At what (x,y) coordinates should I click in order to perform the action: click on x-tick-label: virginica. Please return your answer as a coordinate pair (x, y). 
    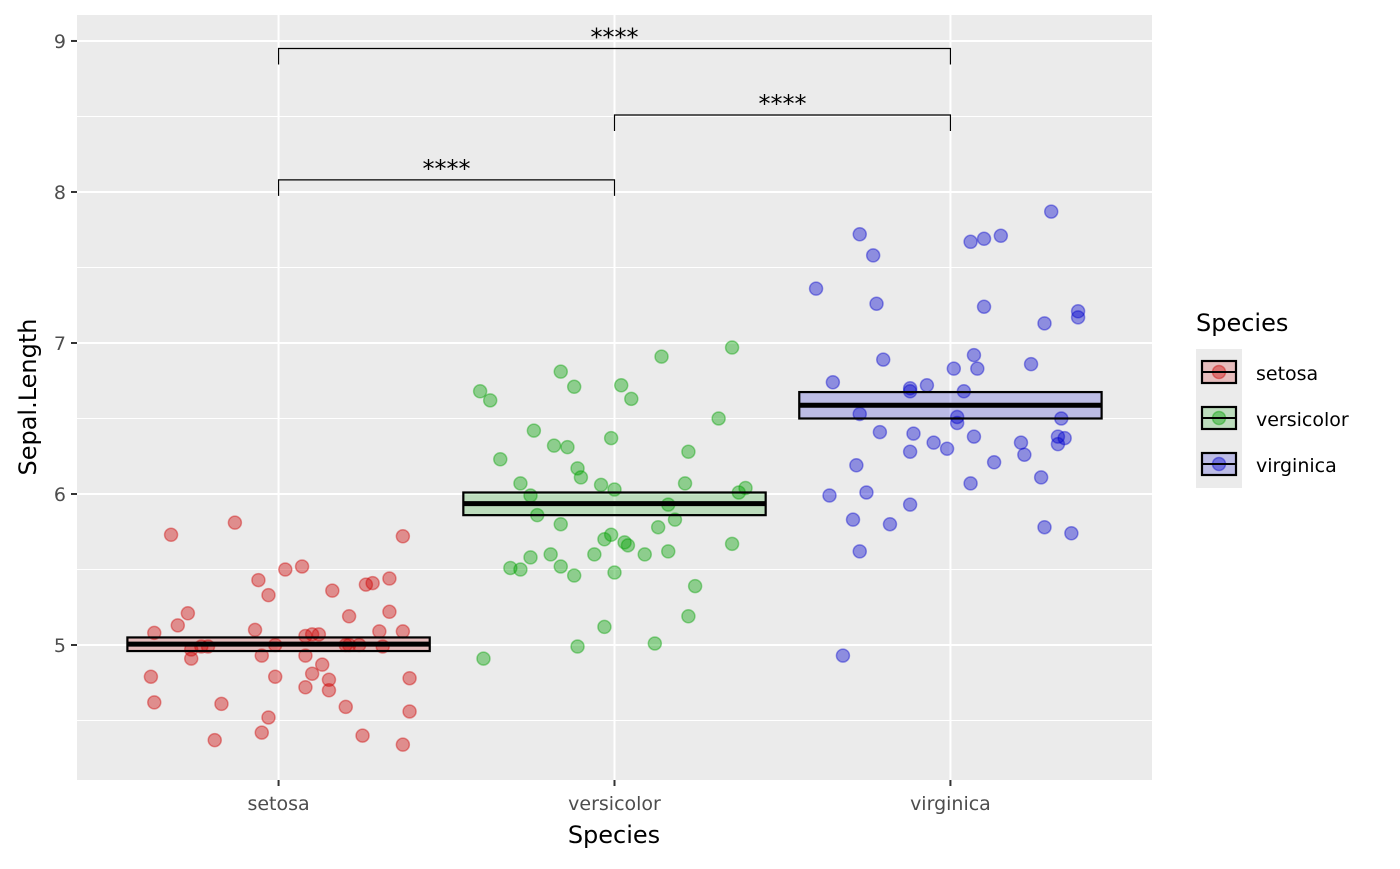
    Looking at the image, I should click on (950, 804).